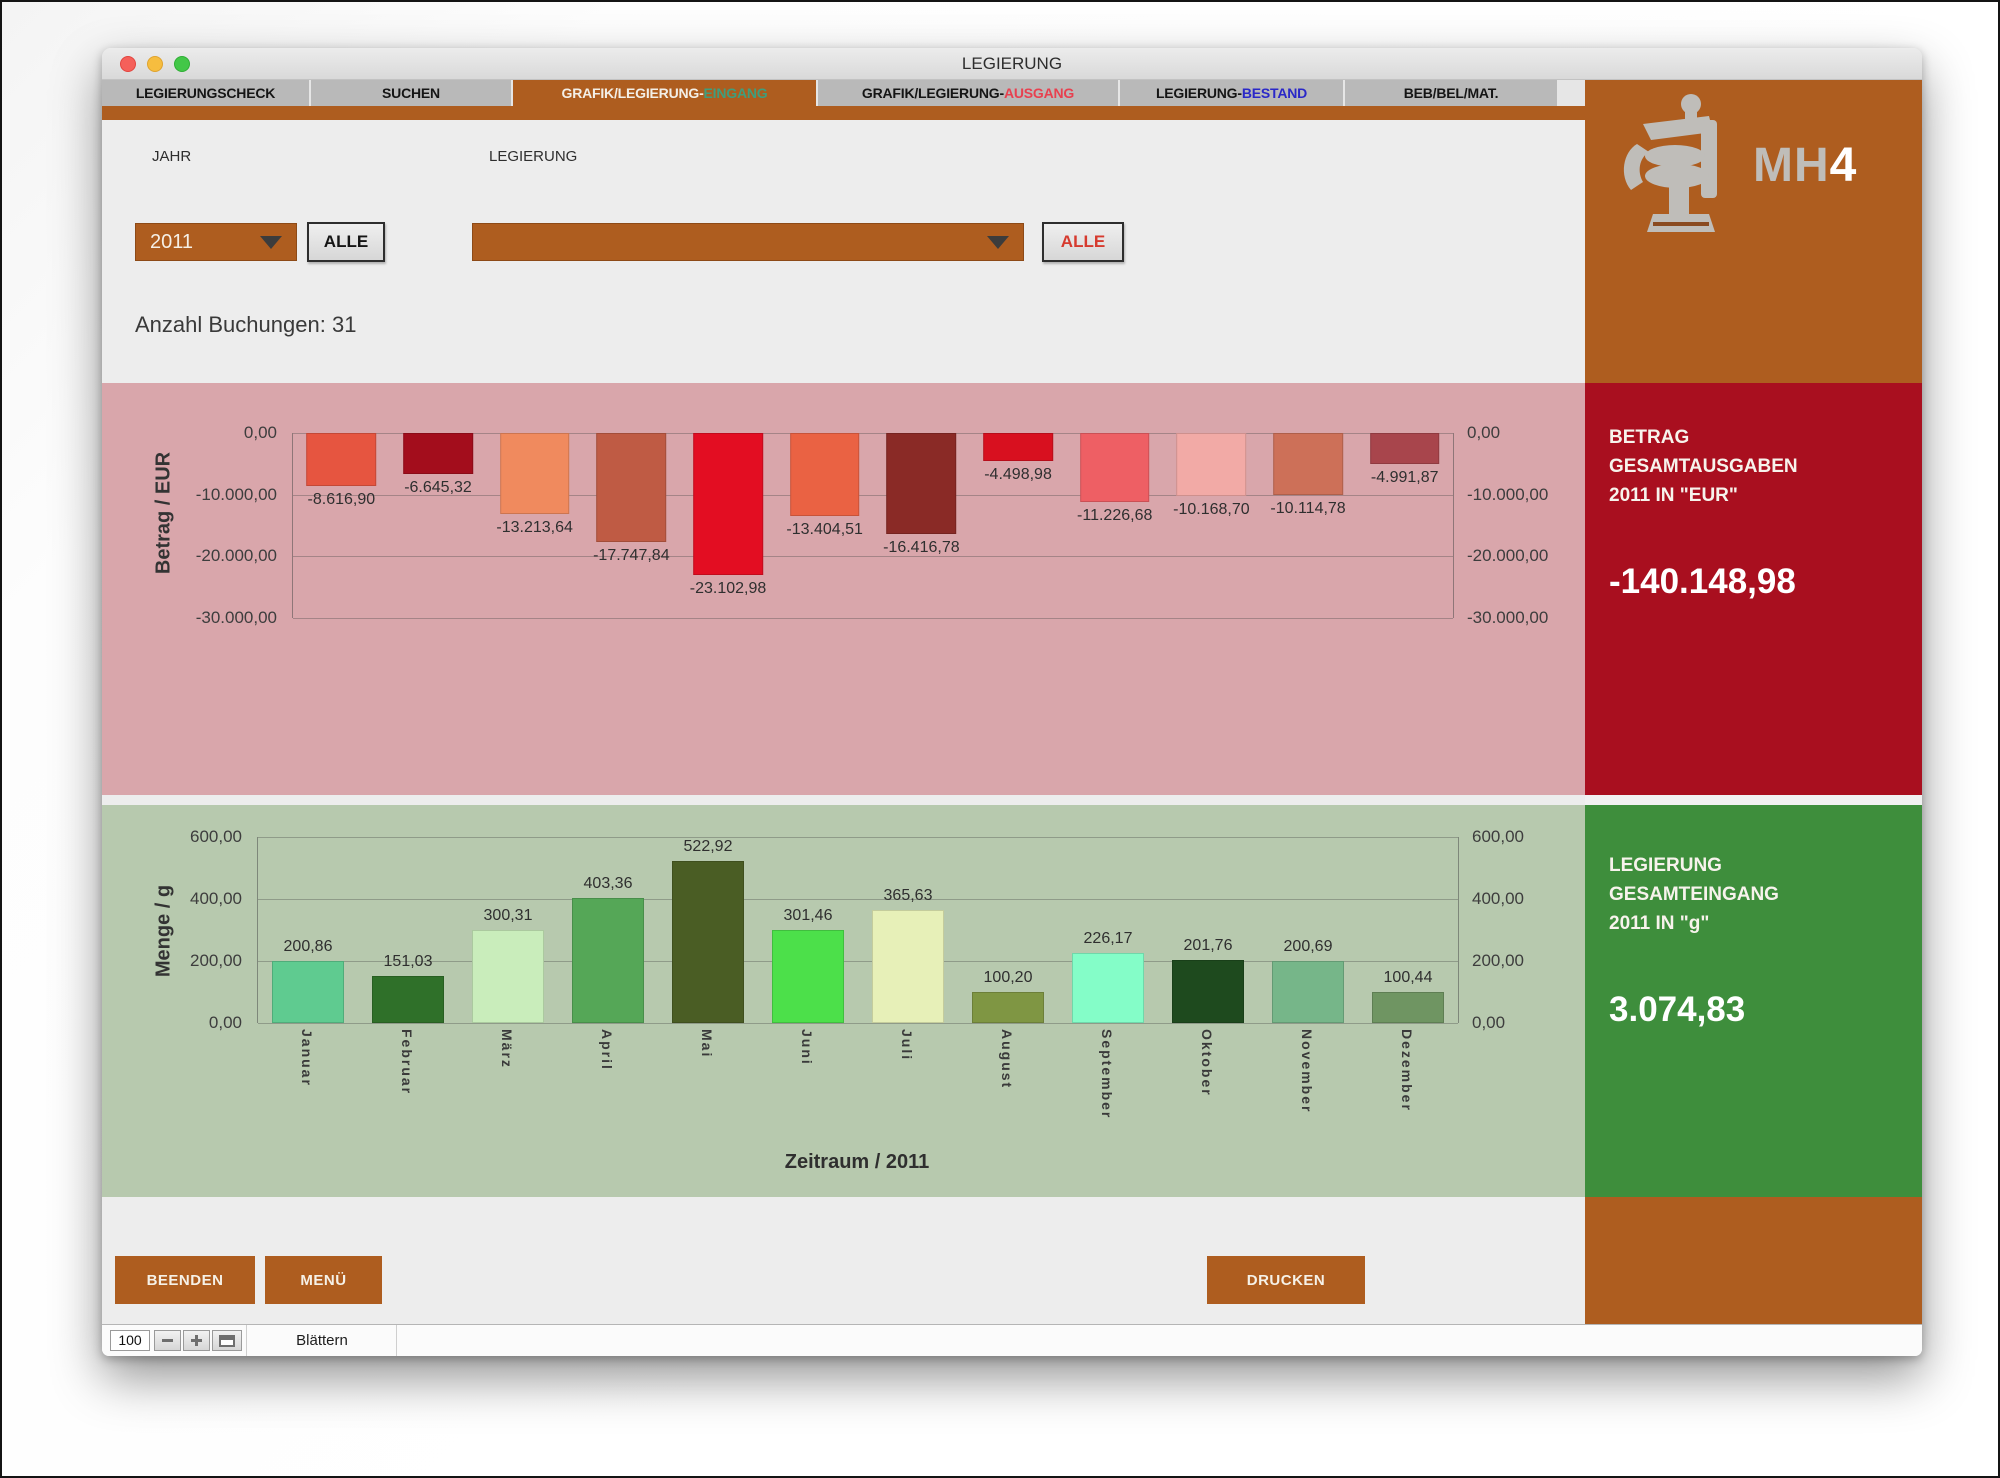 This screenshot has height=1478, width=2000. What do you see at coordinates (411, 93) in the screenshot?
I see `tab-suchen: SUCHEN` at bounding box center [411, 93].